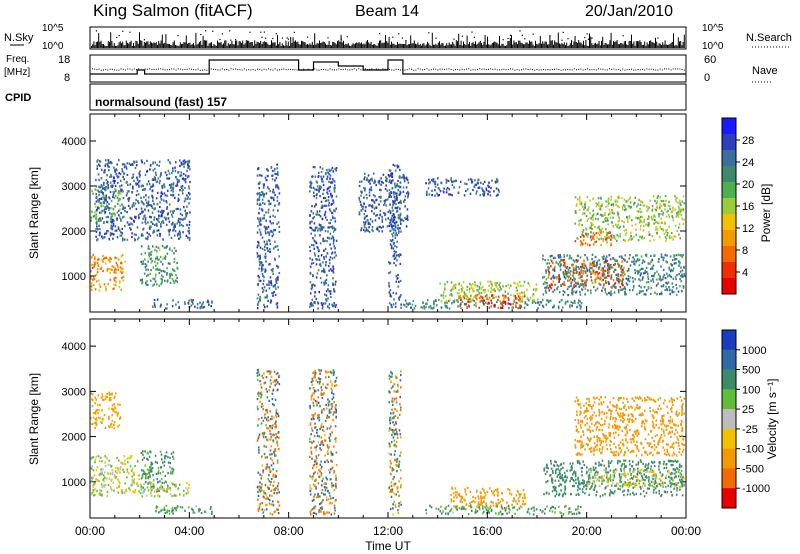 This screenshot has width=800, height=554. Describe the element at coordinates (53, 46) in the screenshot. I see `noise-tick-bottom-left: 10^0` at that location.